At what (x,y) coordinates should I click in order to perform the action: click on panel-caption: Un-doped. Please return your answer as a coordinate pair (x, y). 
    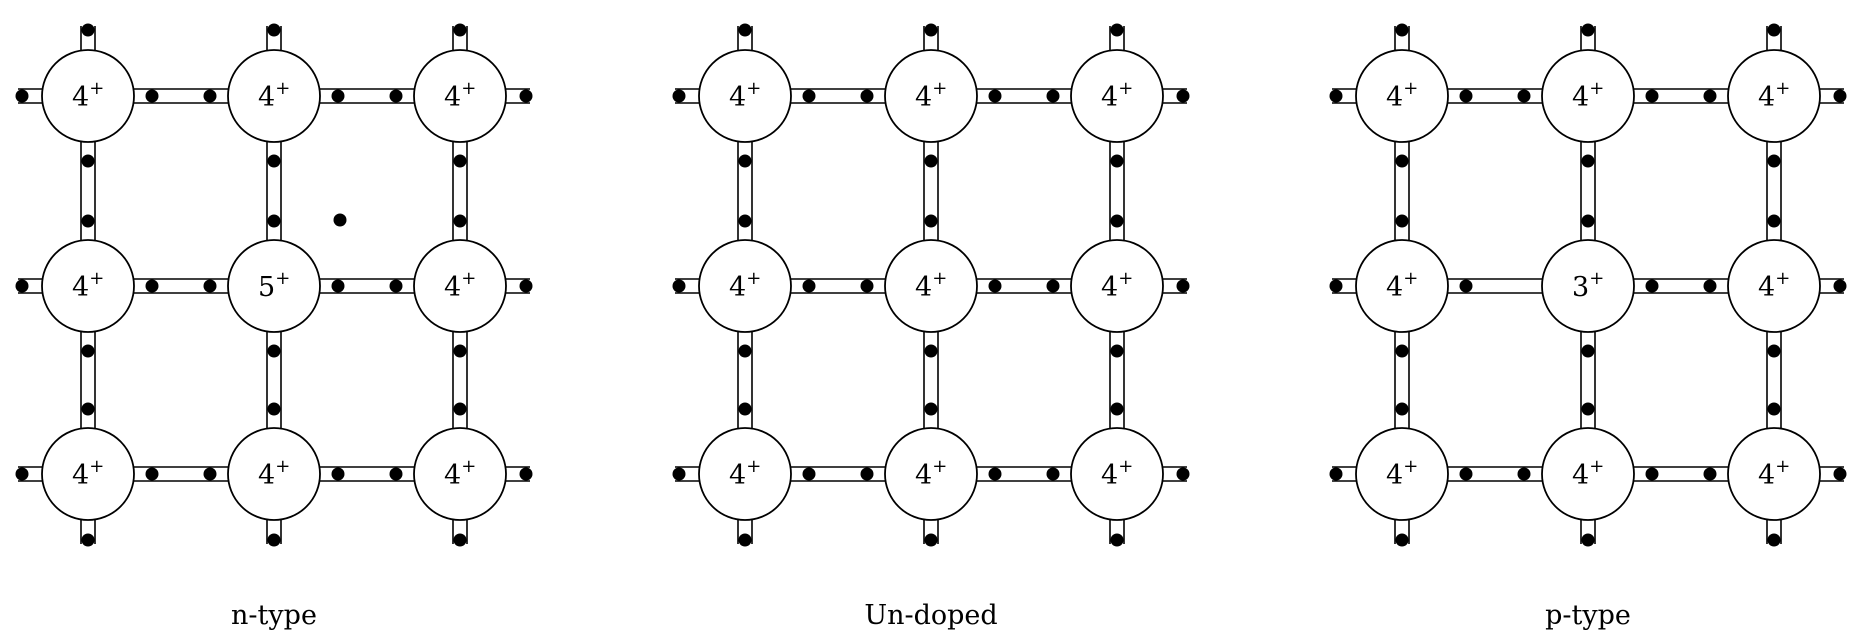
    Looking at the image, I should click on (930, 615).